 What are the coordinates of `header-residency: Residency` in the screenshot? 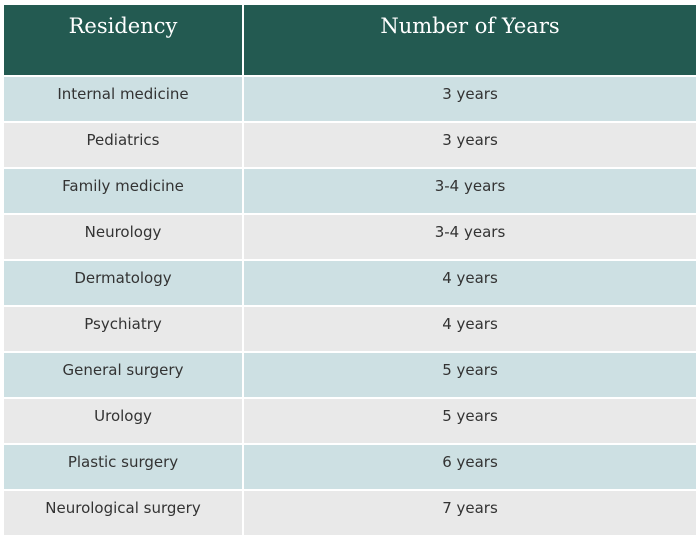 It's located at (124, 40).